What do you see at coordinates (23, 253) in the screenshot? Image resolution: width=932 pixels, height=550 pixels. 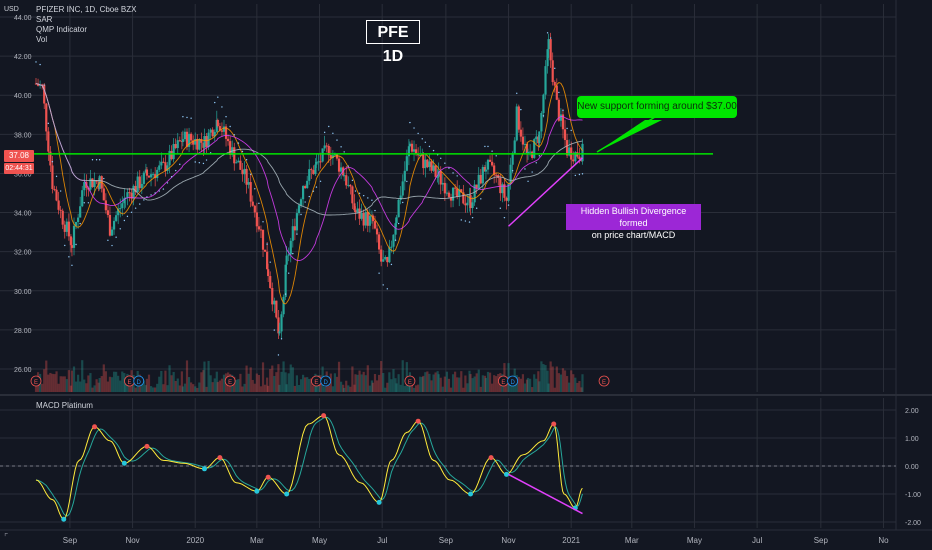 I see `y-tick-label: 32.00` at bounding box center [23, 253].